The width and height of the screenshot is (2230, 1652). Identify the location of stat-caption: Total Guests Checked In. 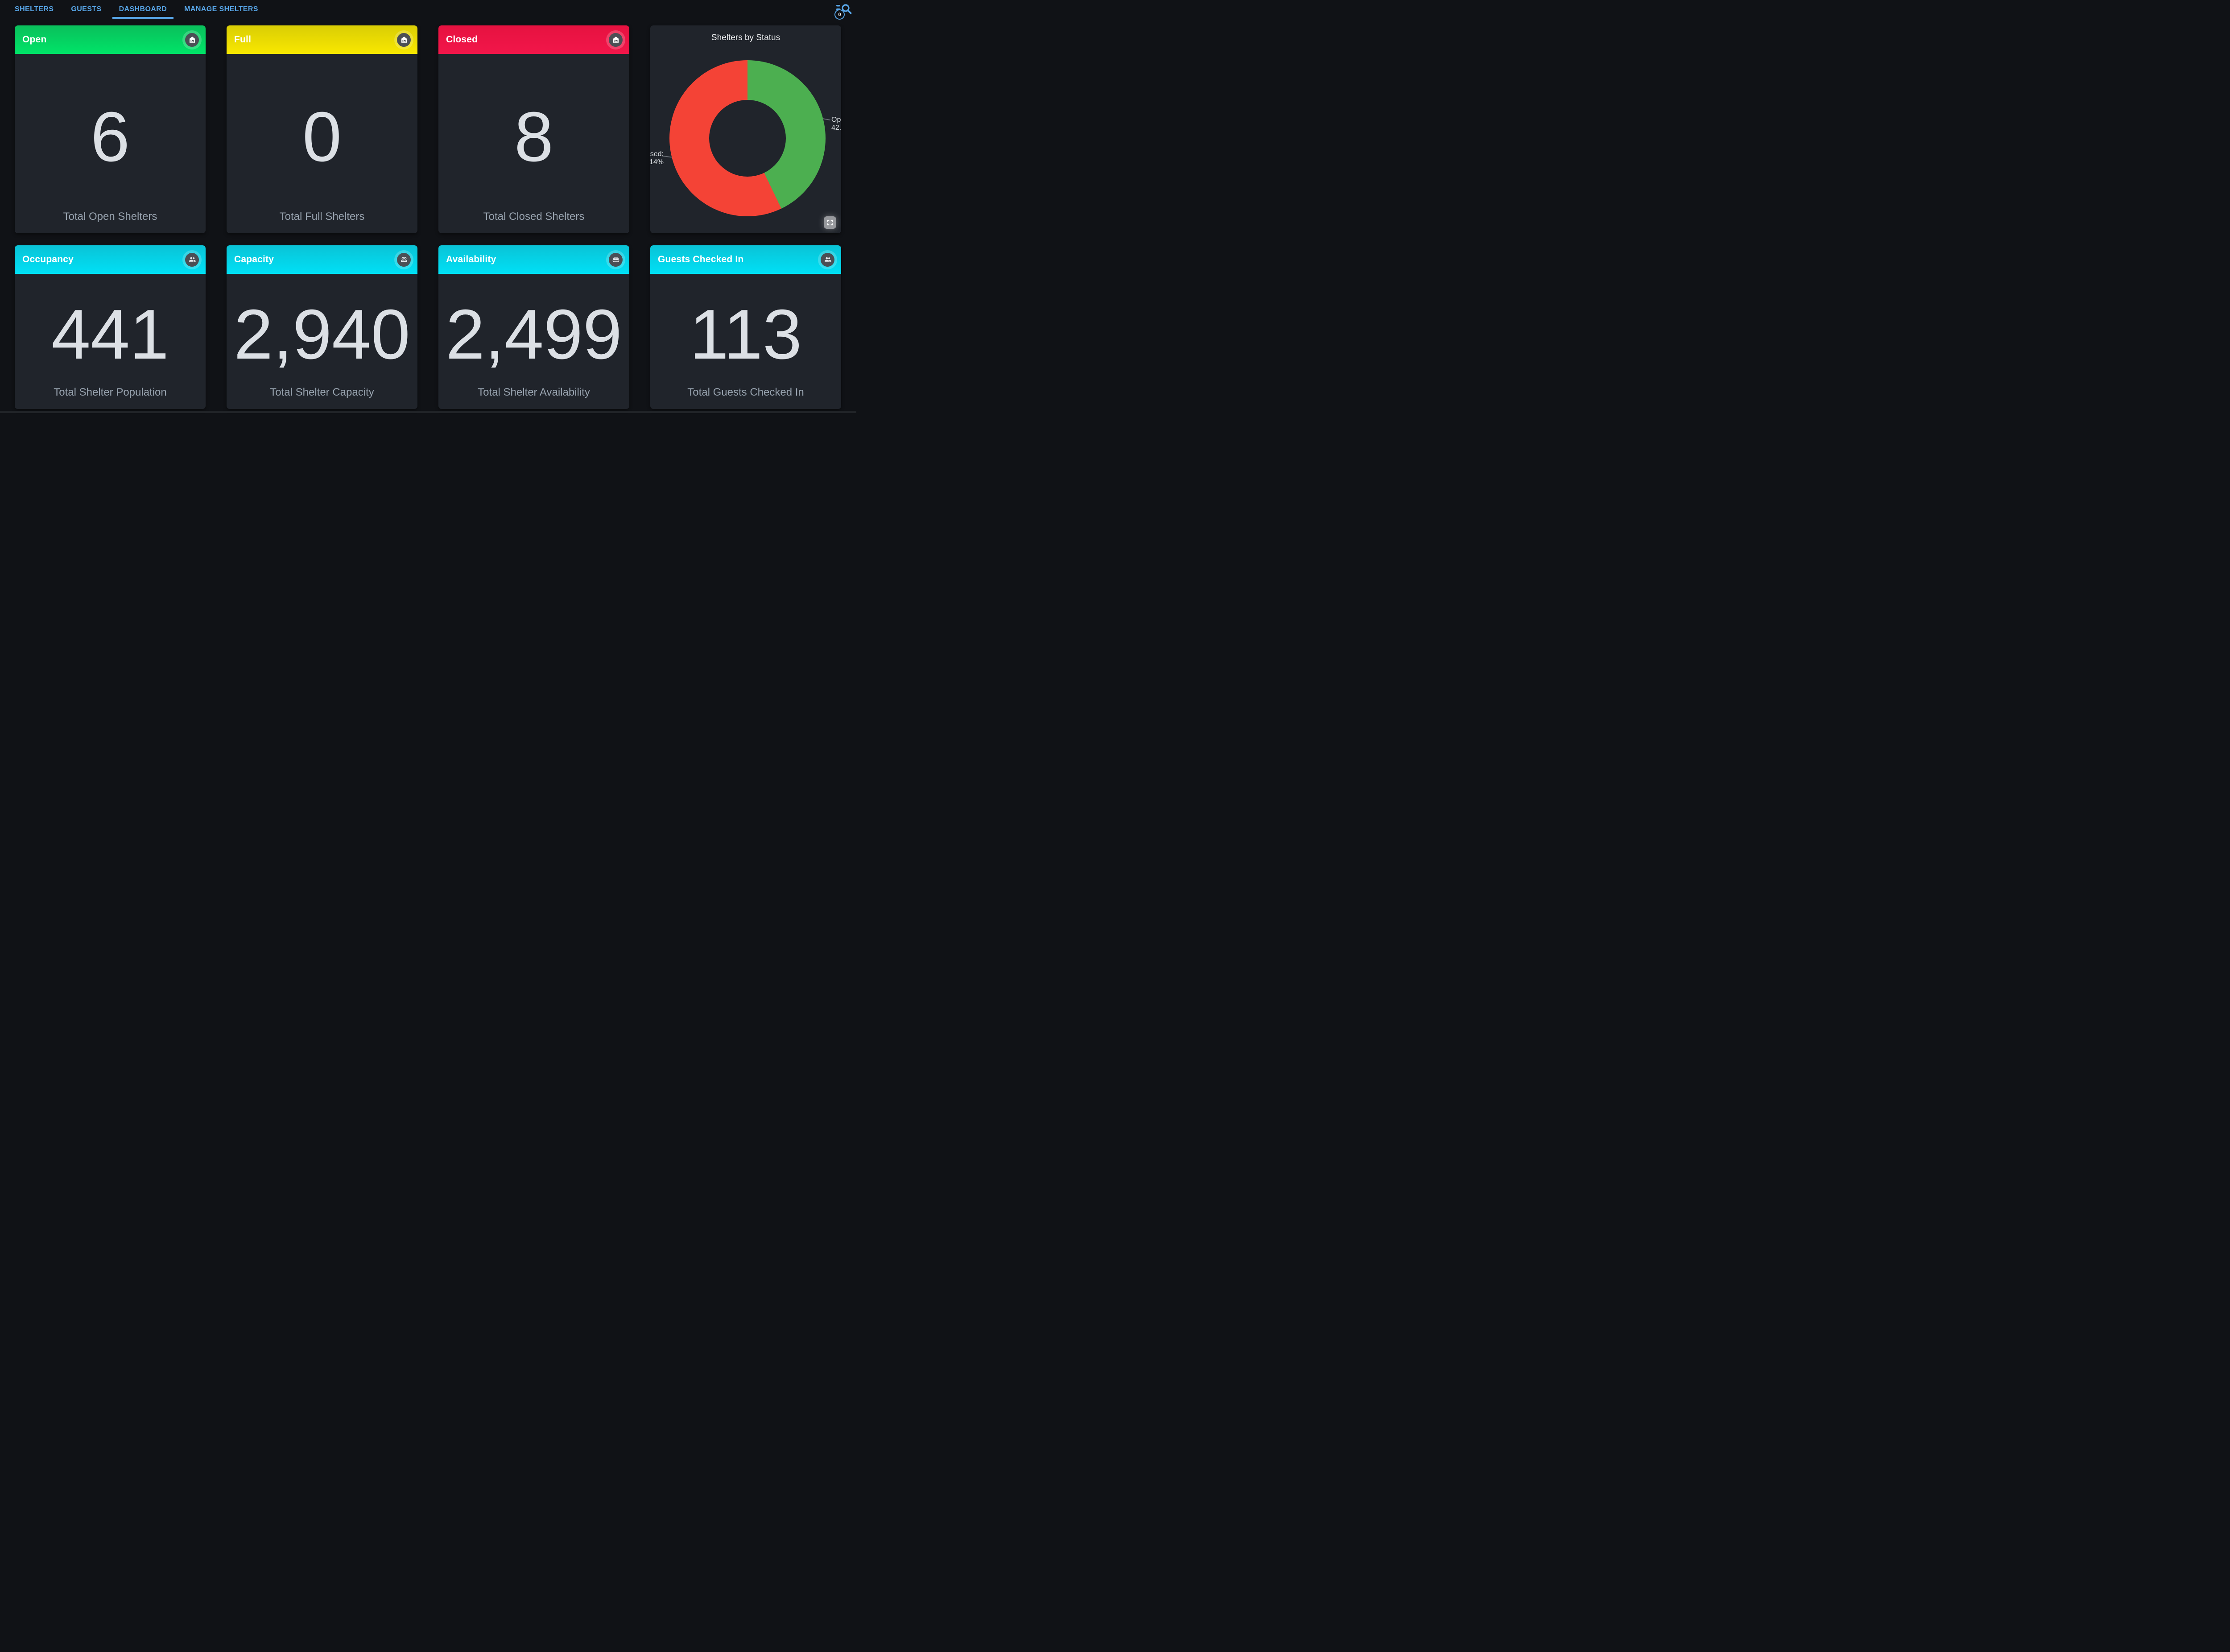
(745, 392).